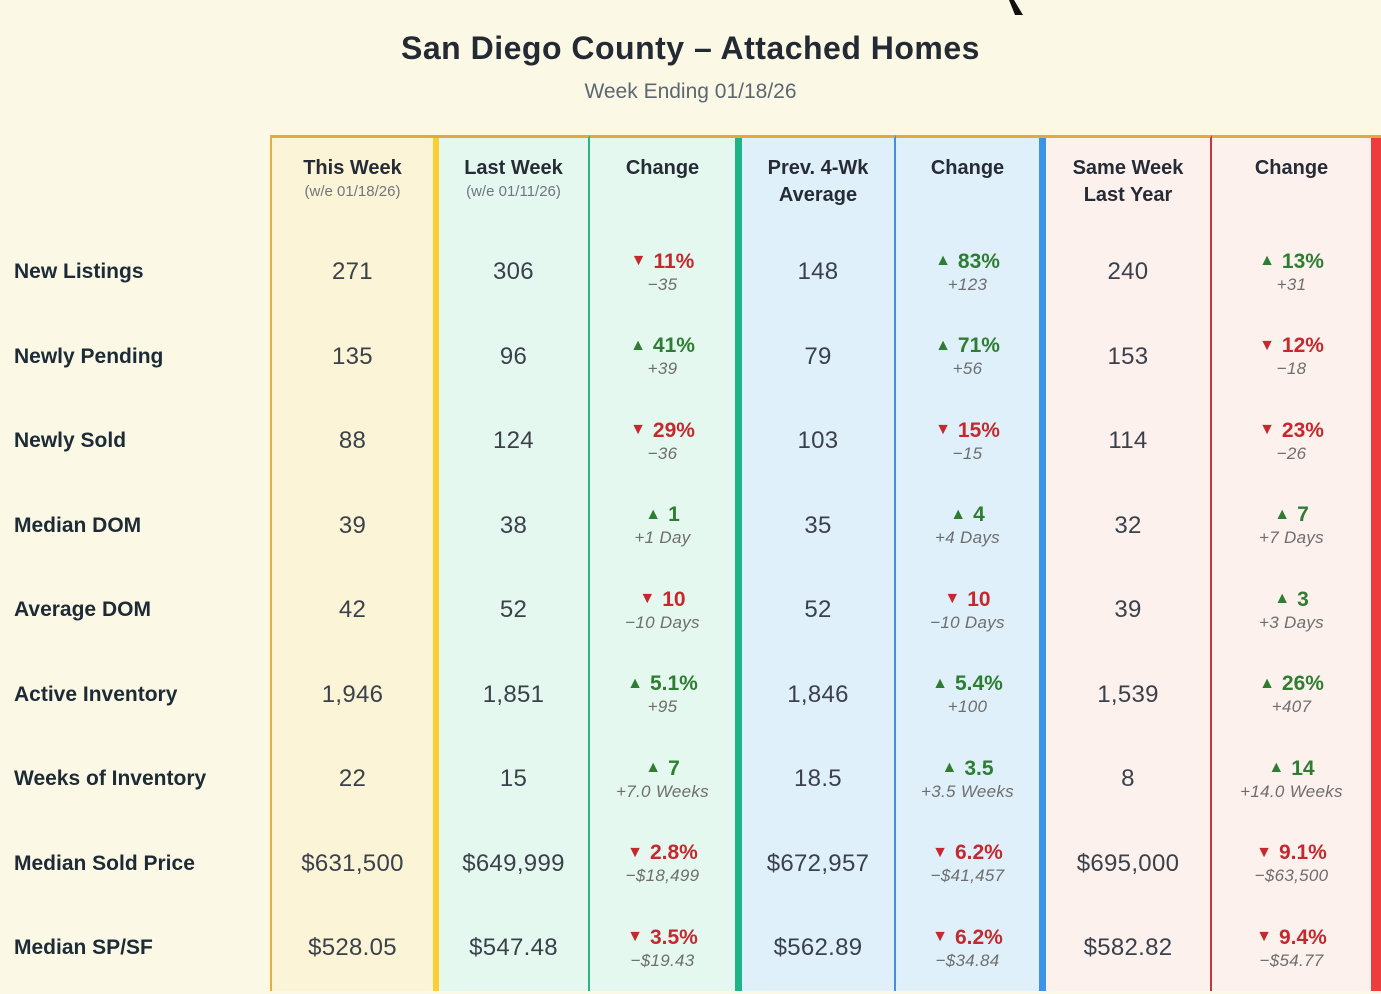 The image size is (1381, 994). Describe the element at coordinates (967, 284) in the screenshot. I see `change-delta: +123` at that location.